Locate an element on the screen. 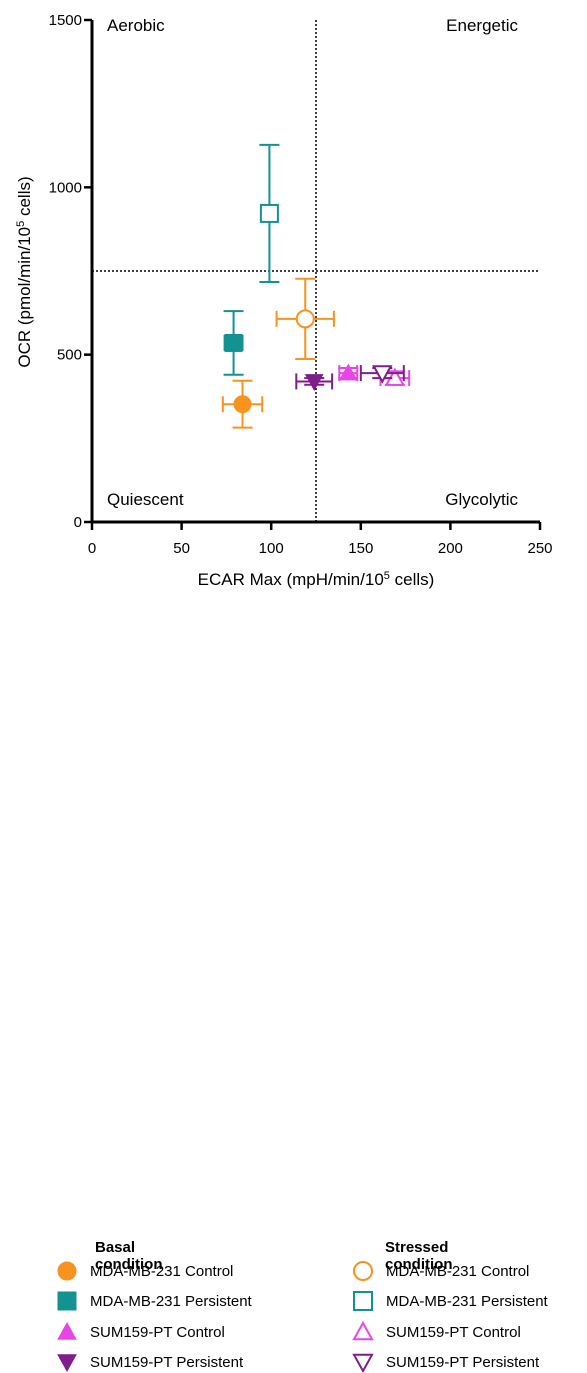 The image size is (587, 1373). legend-item-basal: SUM159-PT Control is located at coordinates (140, 1332).